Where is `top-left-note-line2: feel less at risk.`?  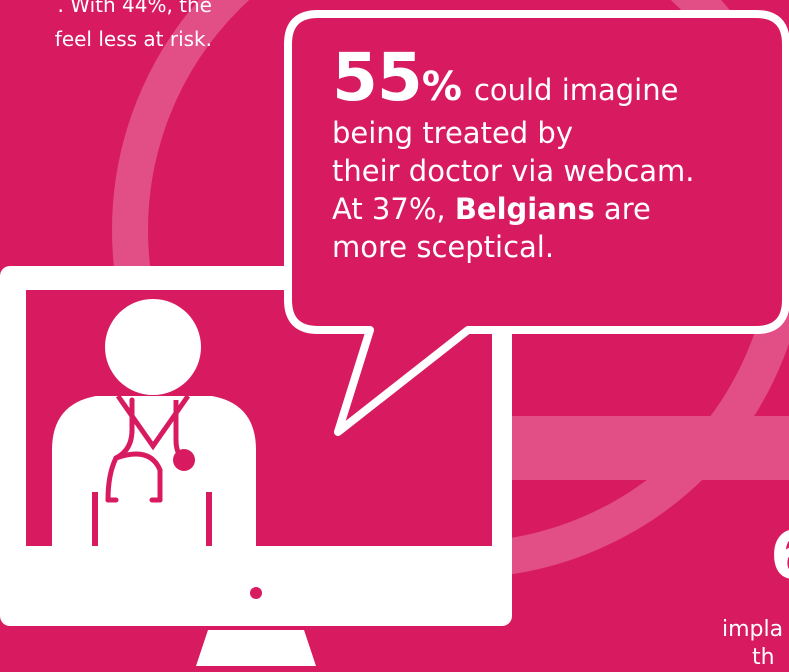
top-left-note-line2: feel less at risk. is located at coordinates (133, 39).